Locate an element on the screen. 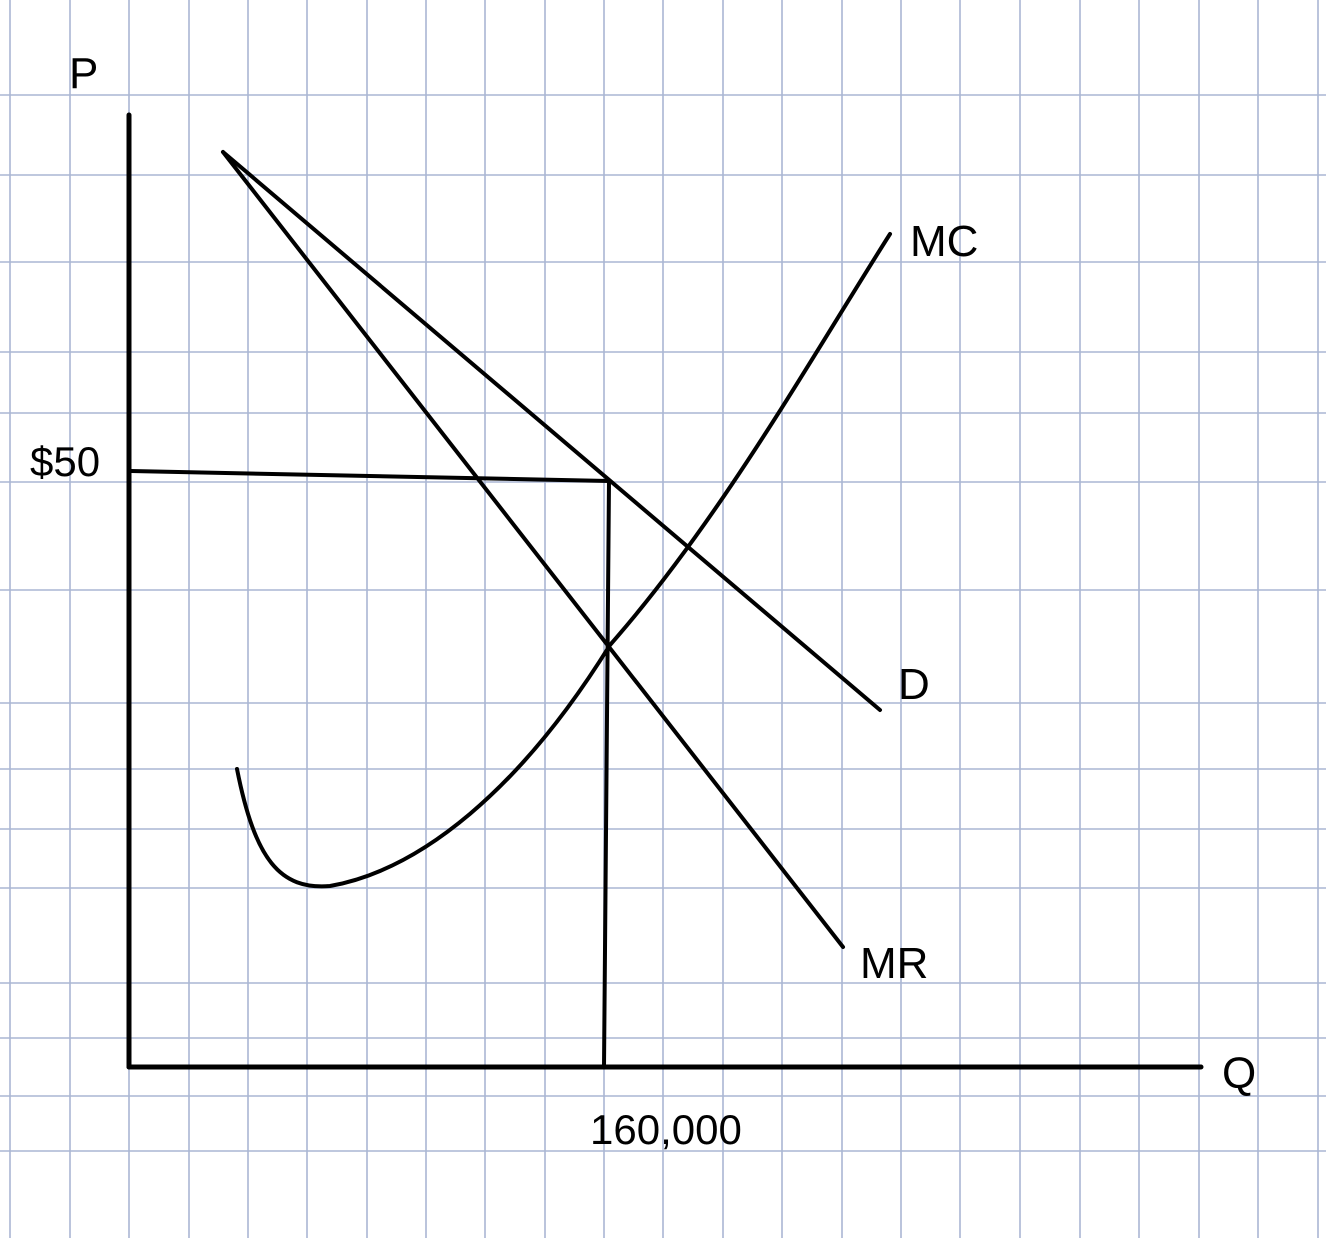 This screenshot has width=1326, height=1238. y-axis-label: P is located at coordinates (83, 73).